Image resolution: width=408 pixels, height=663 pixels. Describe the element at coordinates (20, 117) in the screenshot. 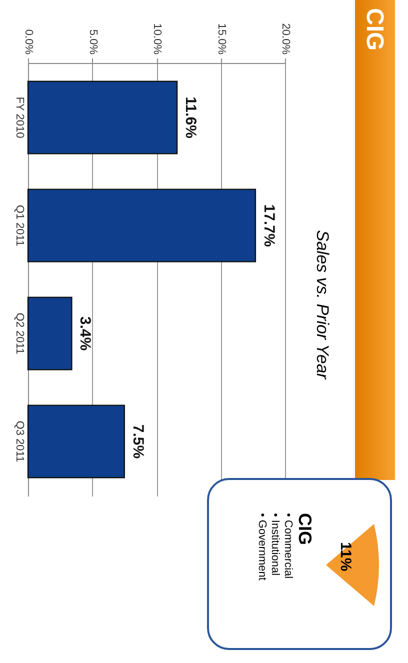

I see `y-tick-label: FY 2010` at that location.